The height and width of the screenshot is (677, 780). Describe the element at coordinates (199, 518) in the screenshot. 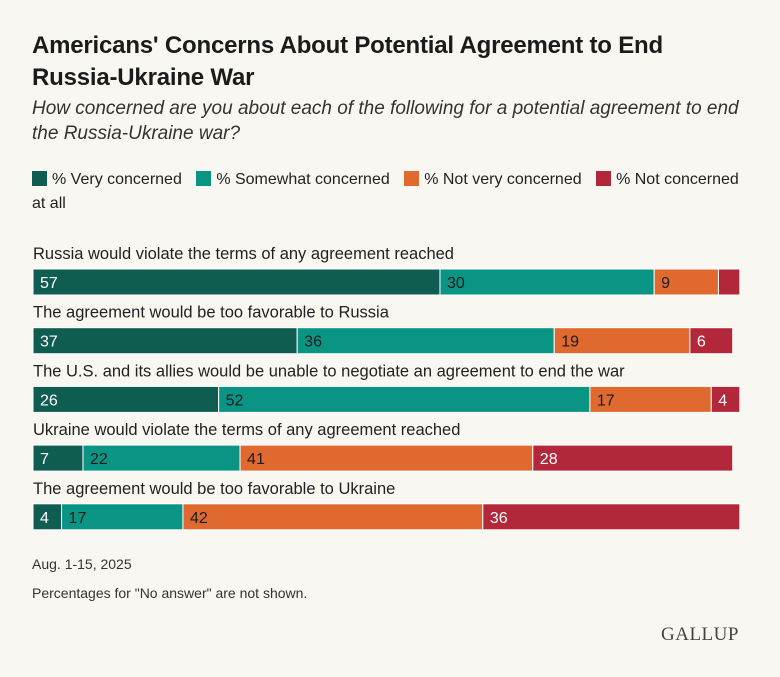

I see `data-label: 42` at that location.